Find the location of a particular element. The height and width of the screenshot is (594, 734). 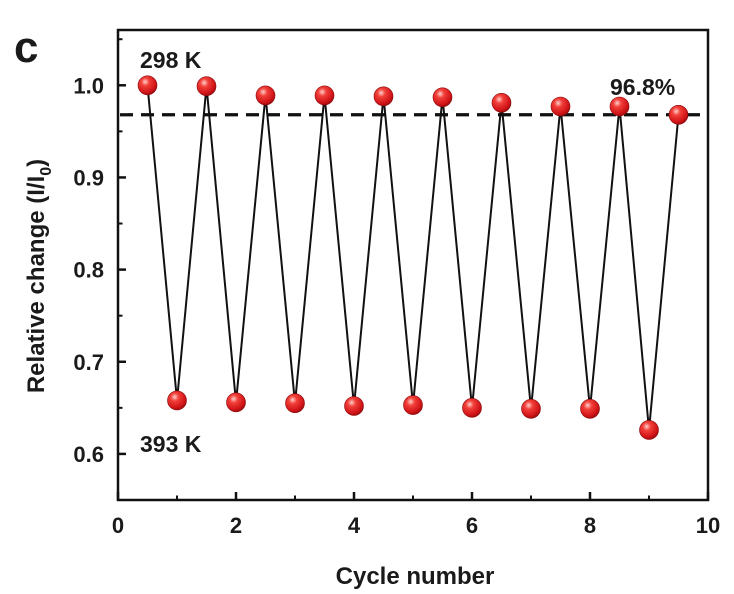

y-axis-title-main: Relative change (I/I is located at coordinates (36, 284).